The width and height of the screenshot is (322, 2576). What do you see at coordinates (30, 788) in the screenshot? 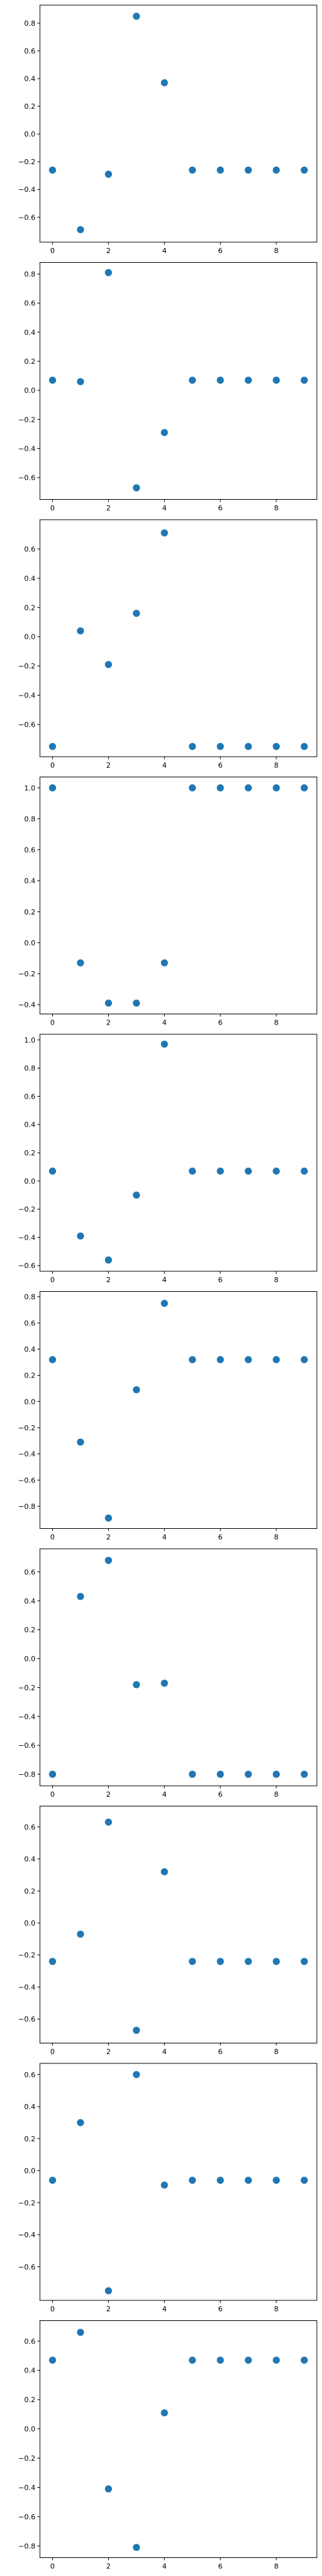
I see `y-tick-label: 1.0` at bounding box center [30, 788].